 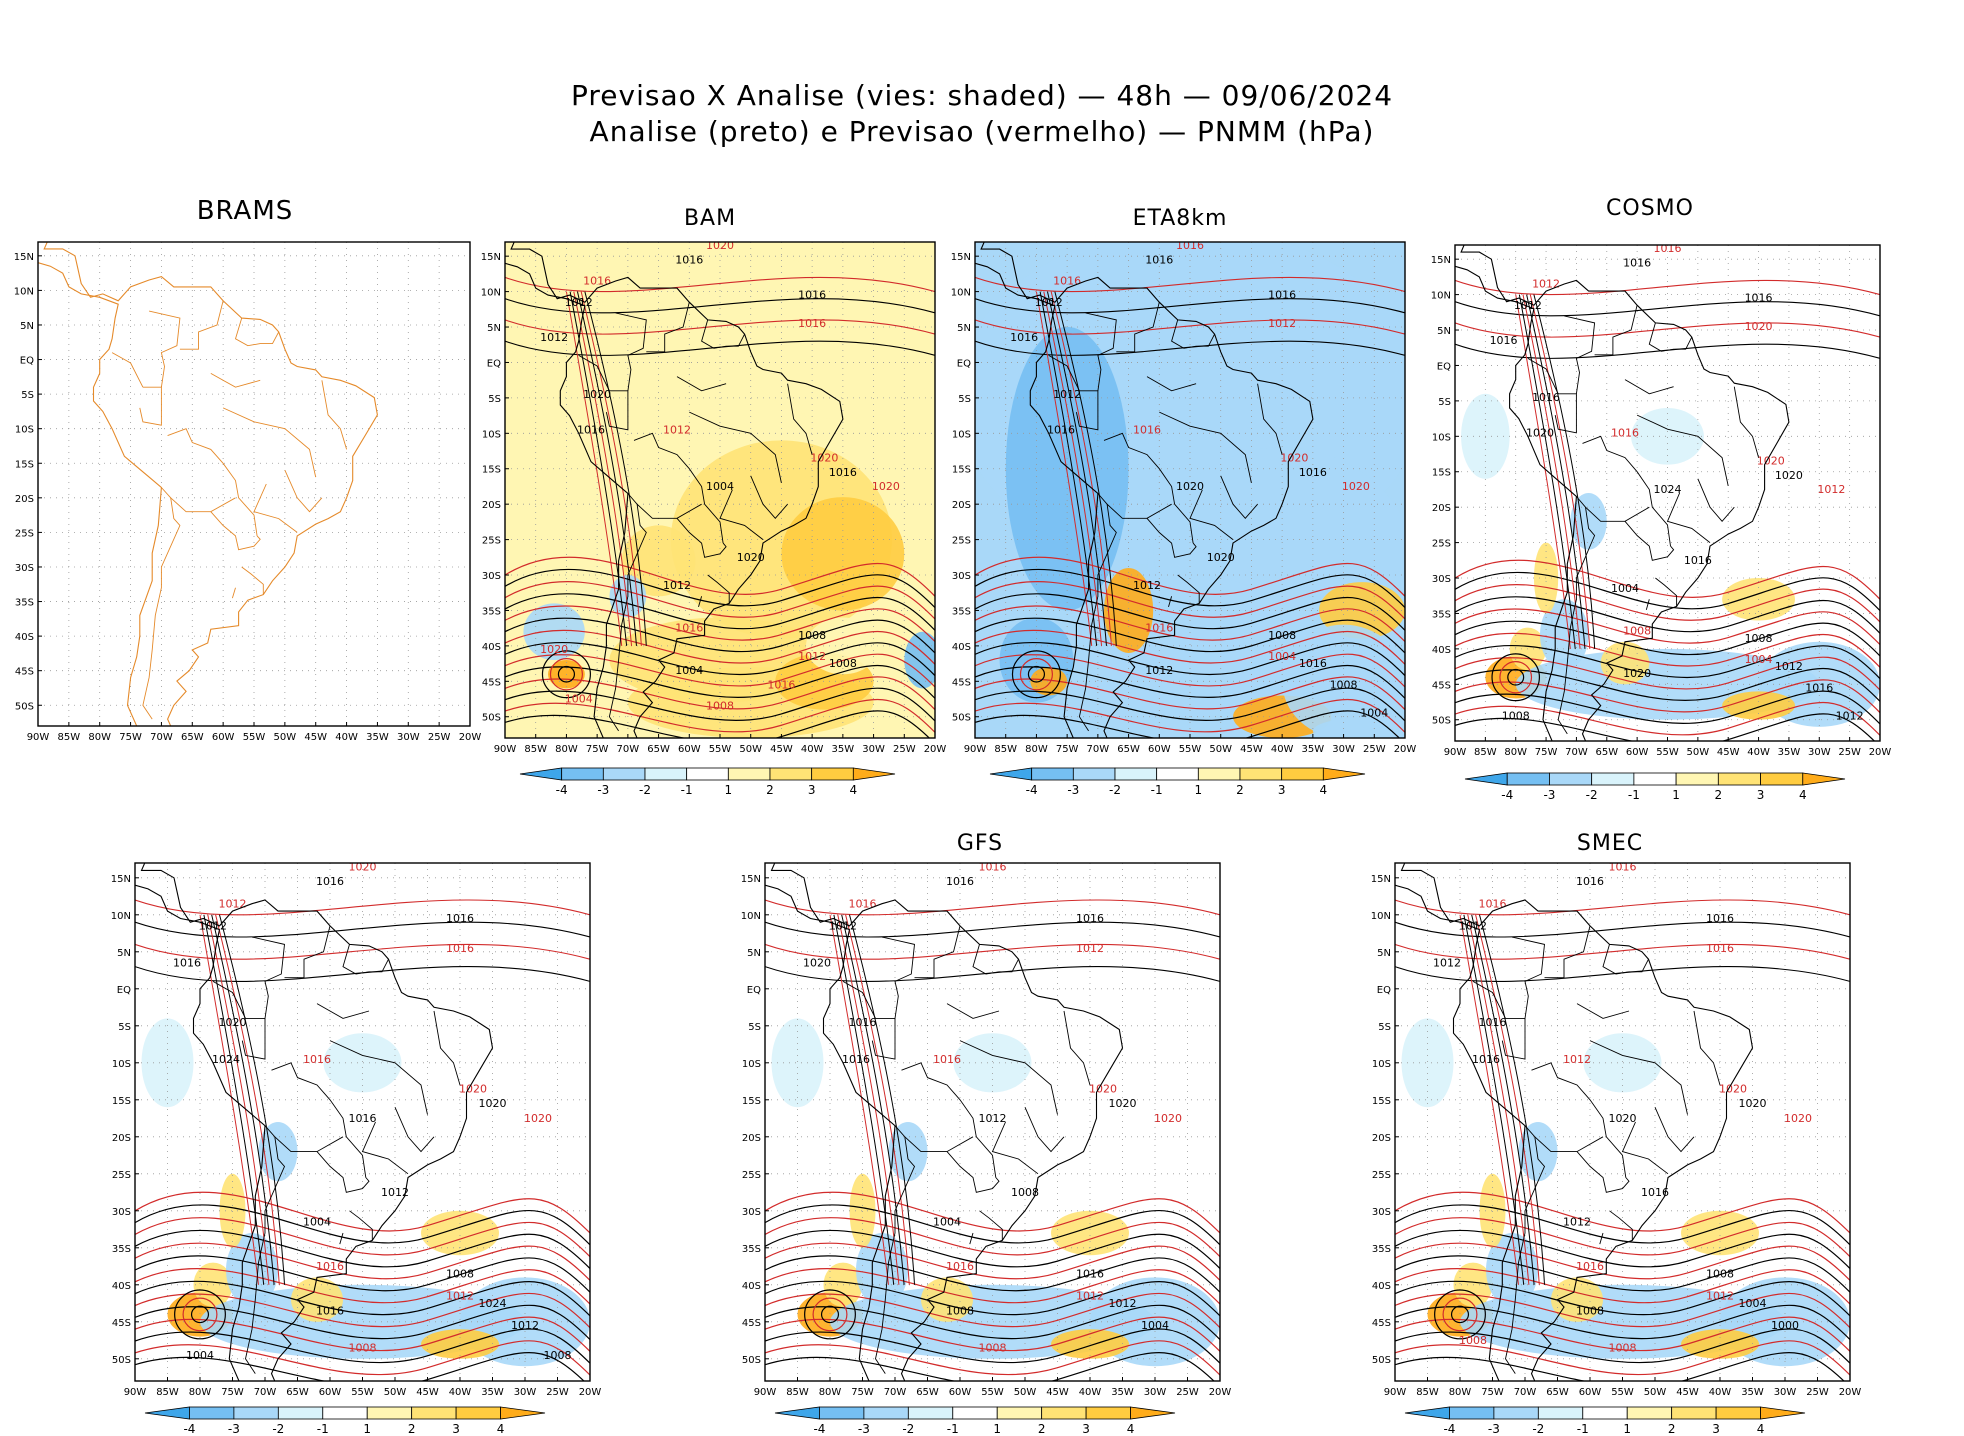 What do you see at coordinates (491, 682) in the screenshot?
I see `lat-tick-label: 45S` at bounding box center [491, 682].